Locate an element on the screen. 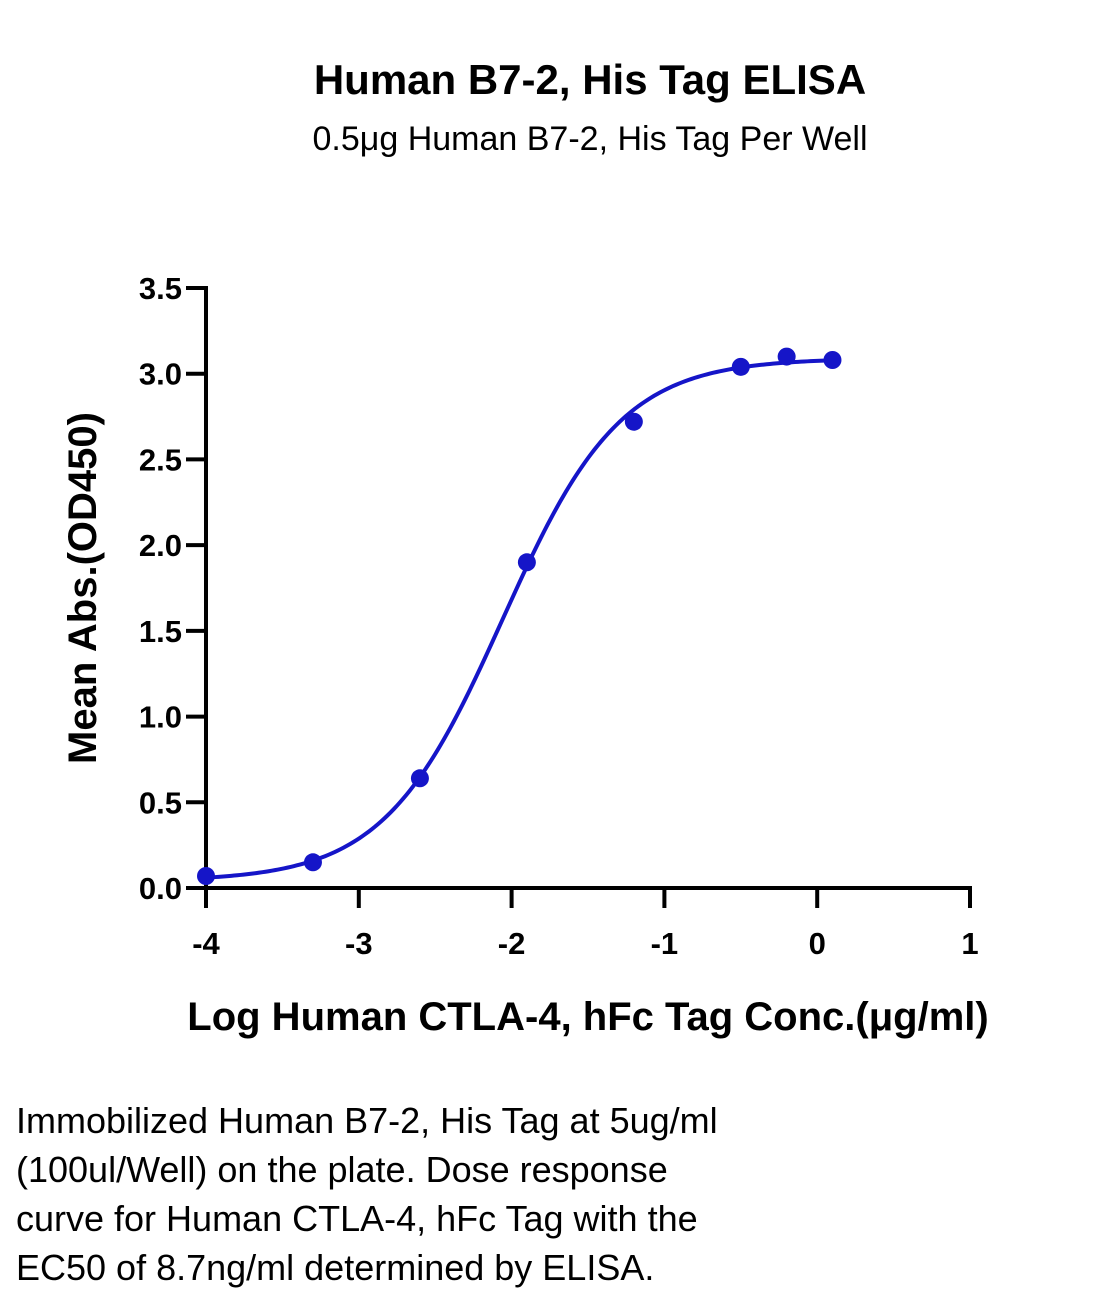  x-tick-label: 1 is located at coordinates (969, 943).